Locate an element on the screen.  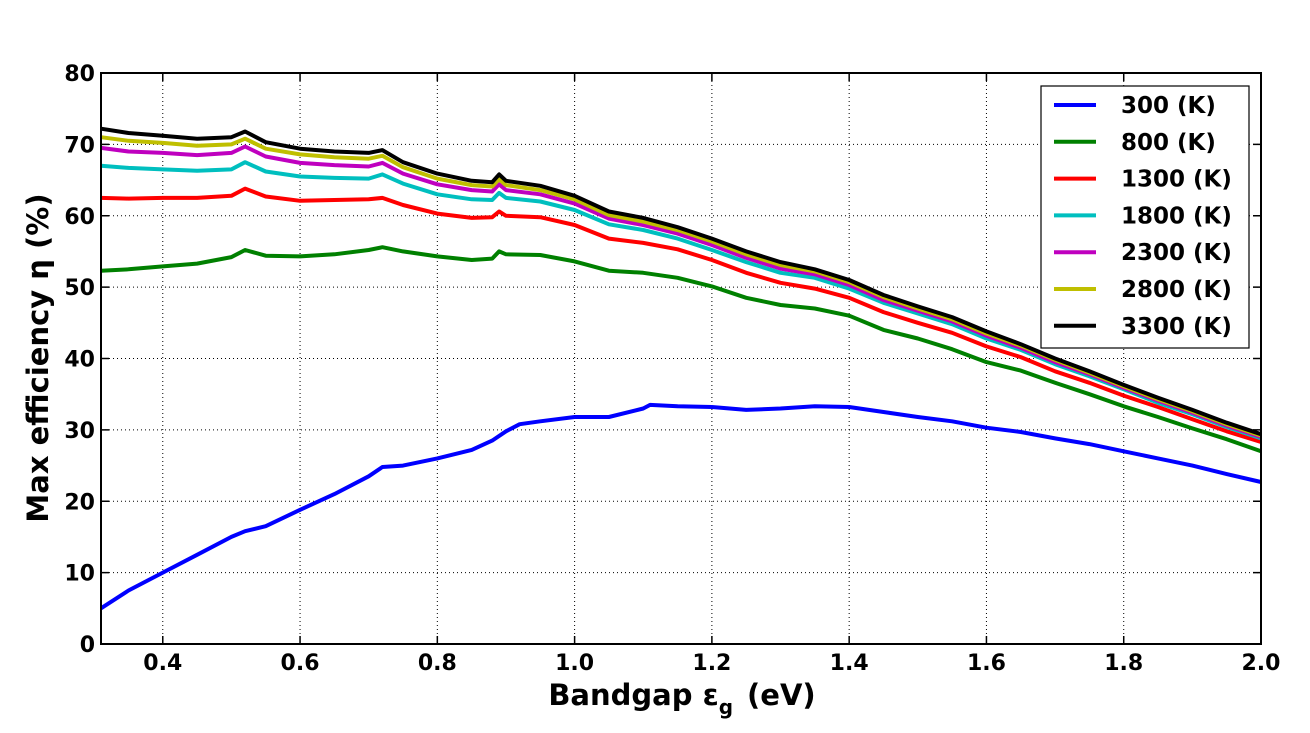
y-tick-label: 50 is located at coordinates (79, 288).